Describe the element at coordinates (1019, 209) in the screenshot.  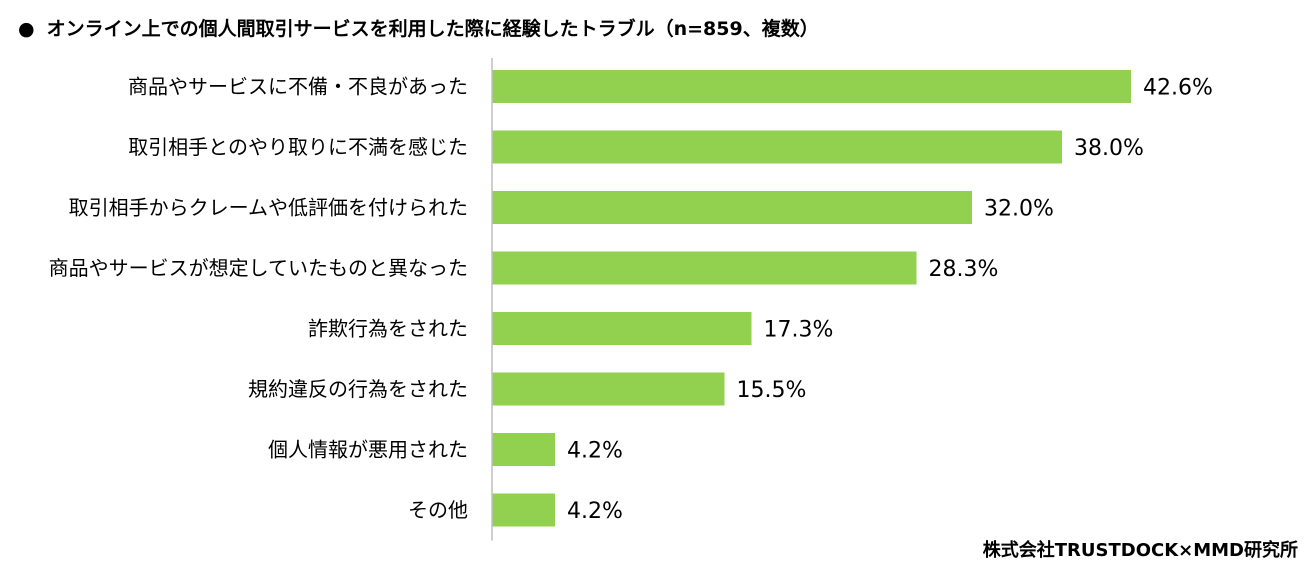
I see `value-label-3: 32.0%` at that location.